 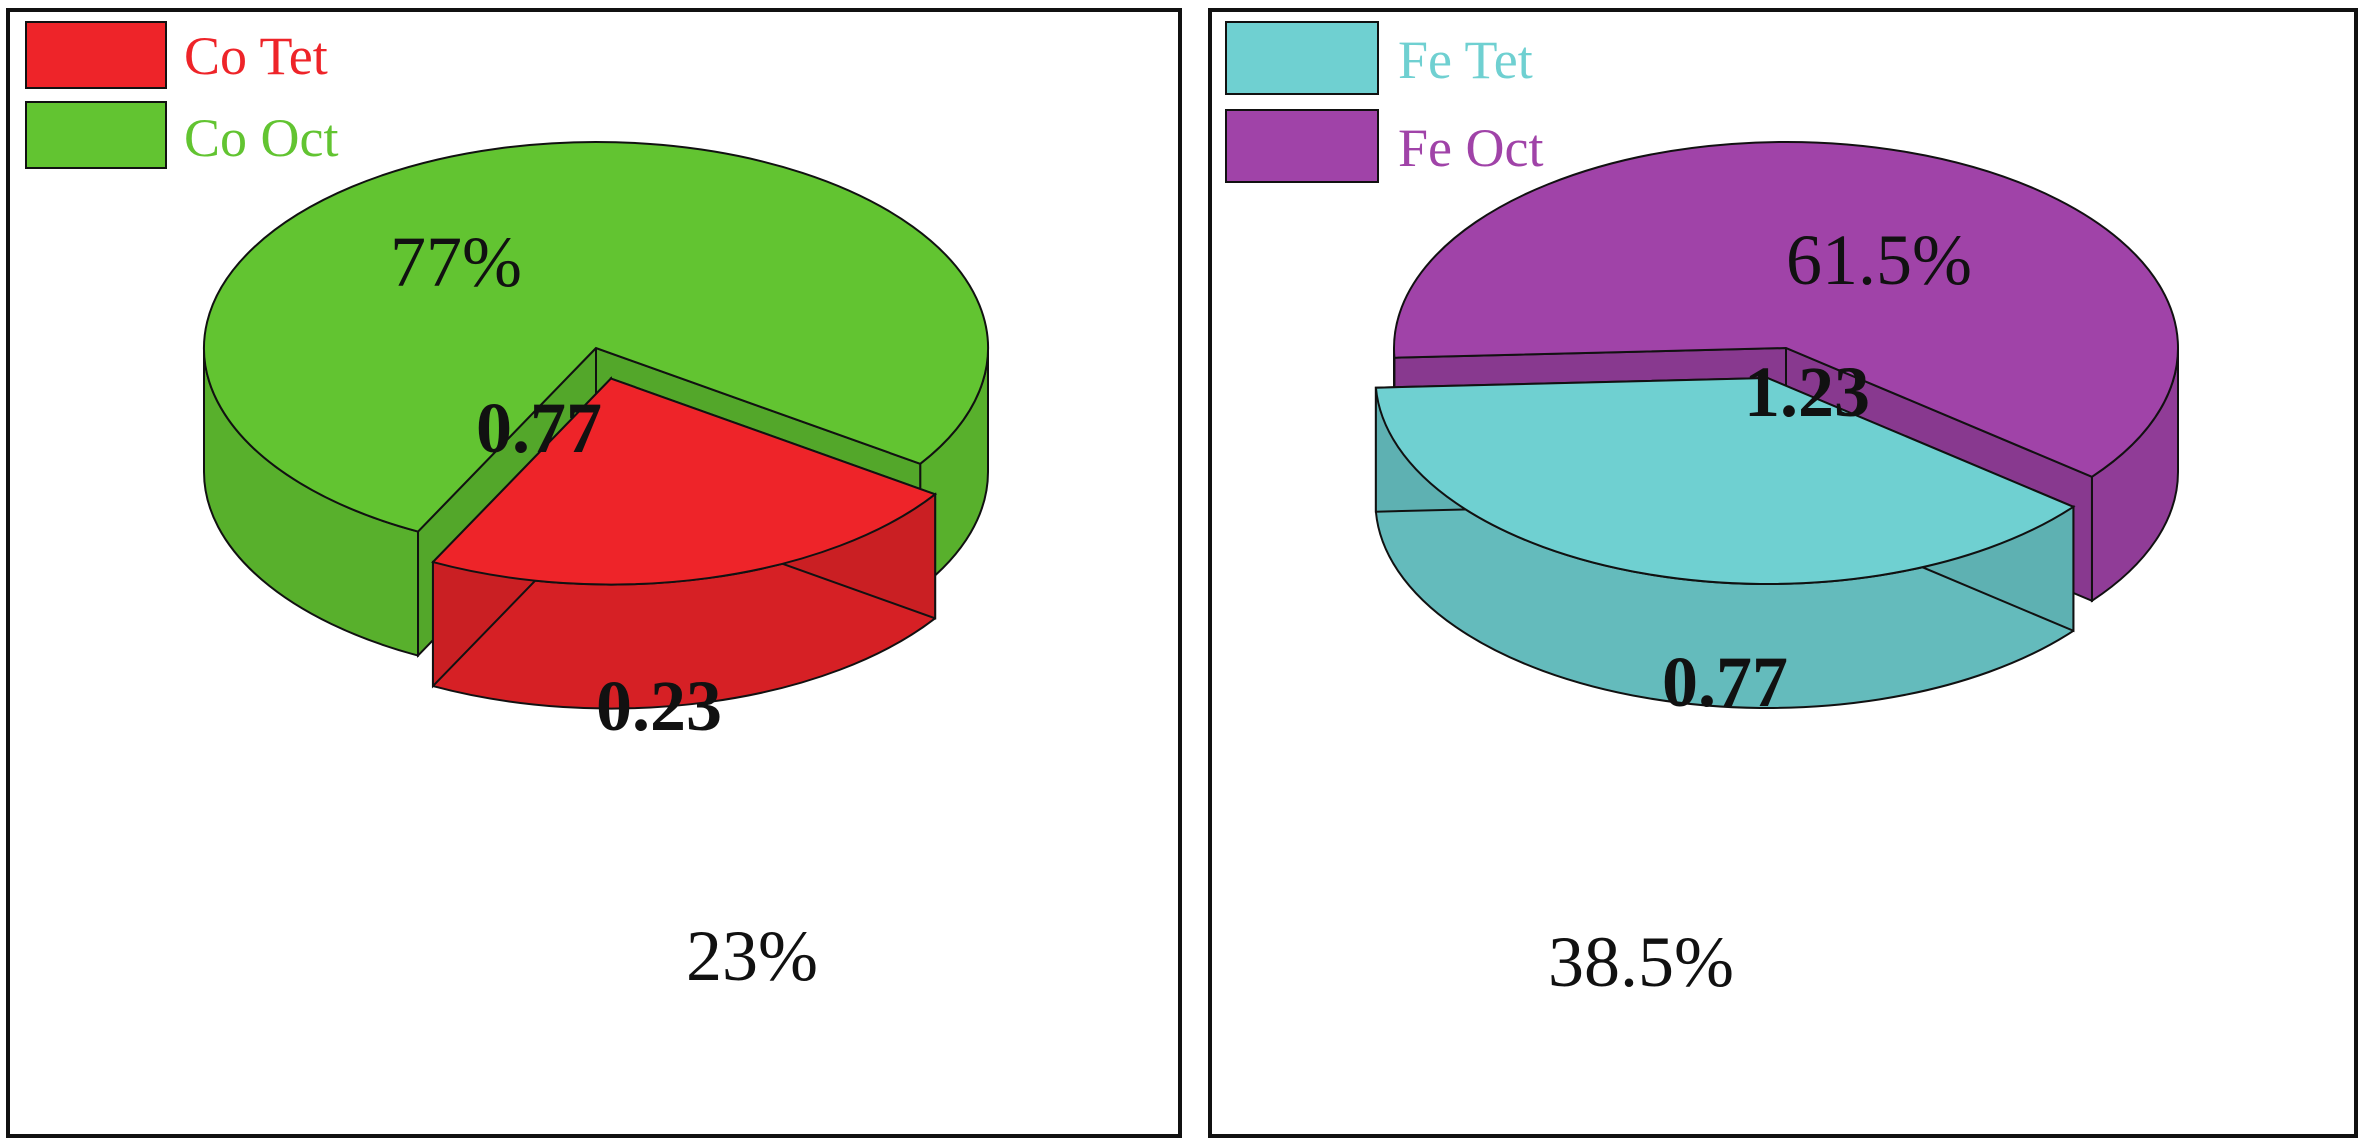 I want to click on percent-label-co-tet: 23%, so click(x=752, y=956).